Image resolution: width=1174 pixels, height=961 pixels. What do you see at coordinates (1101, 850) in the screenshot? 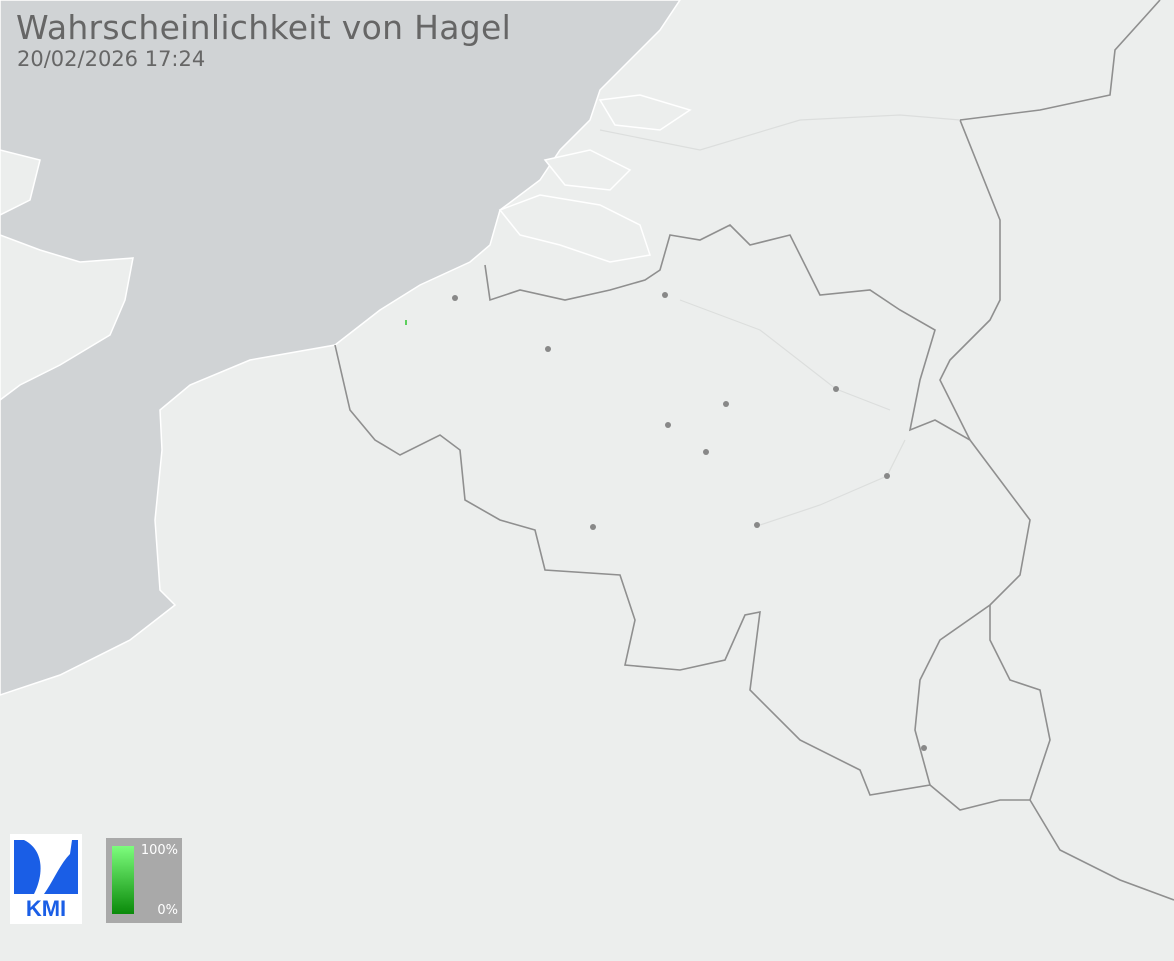
I see `france-germany-border` at bounding box center [1101, 850].